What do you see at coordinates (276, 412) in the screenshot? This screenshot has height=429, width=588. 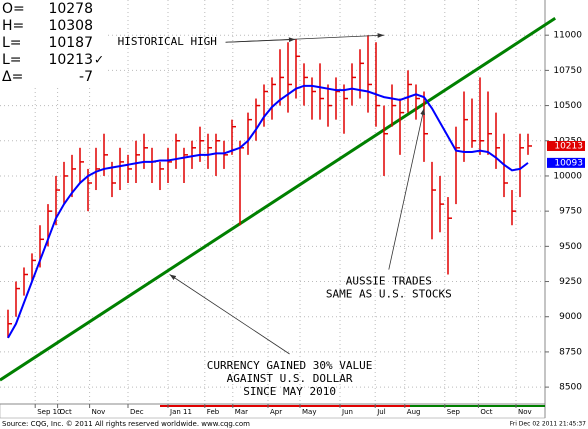 I see `x-tick-label: Apr` at bounding box center [276, 412].